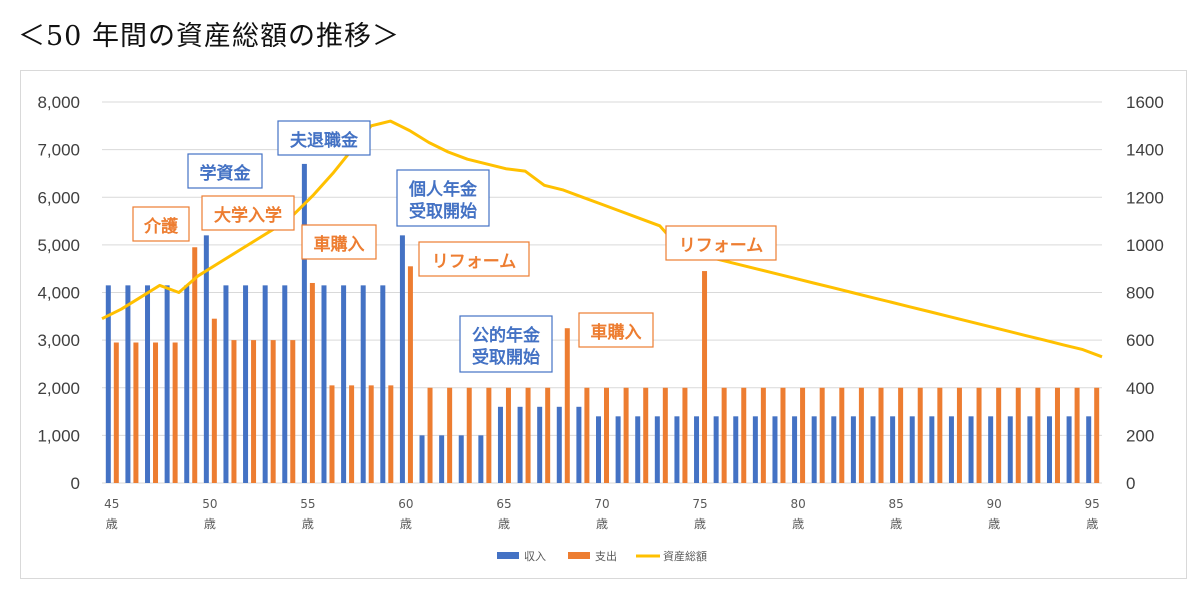 This screenshot has width=1200, height=603. I want to click on y-right-tick-label: 1200, so click(1145, 197).